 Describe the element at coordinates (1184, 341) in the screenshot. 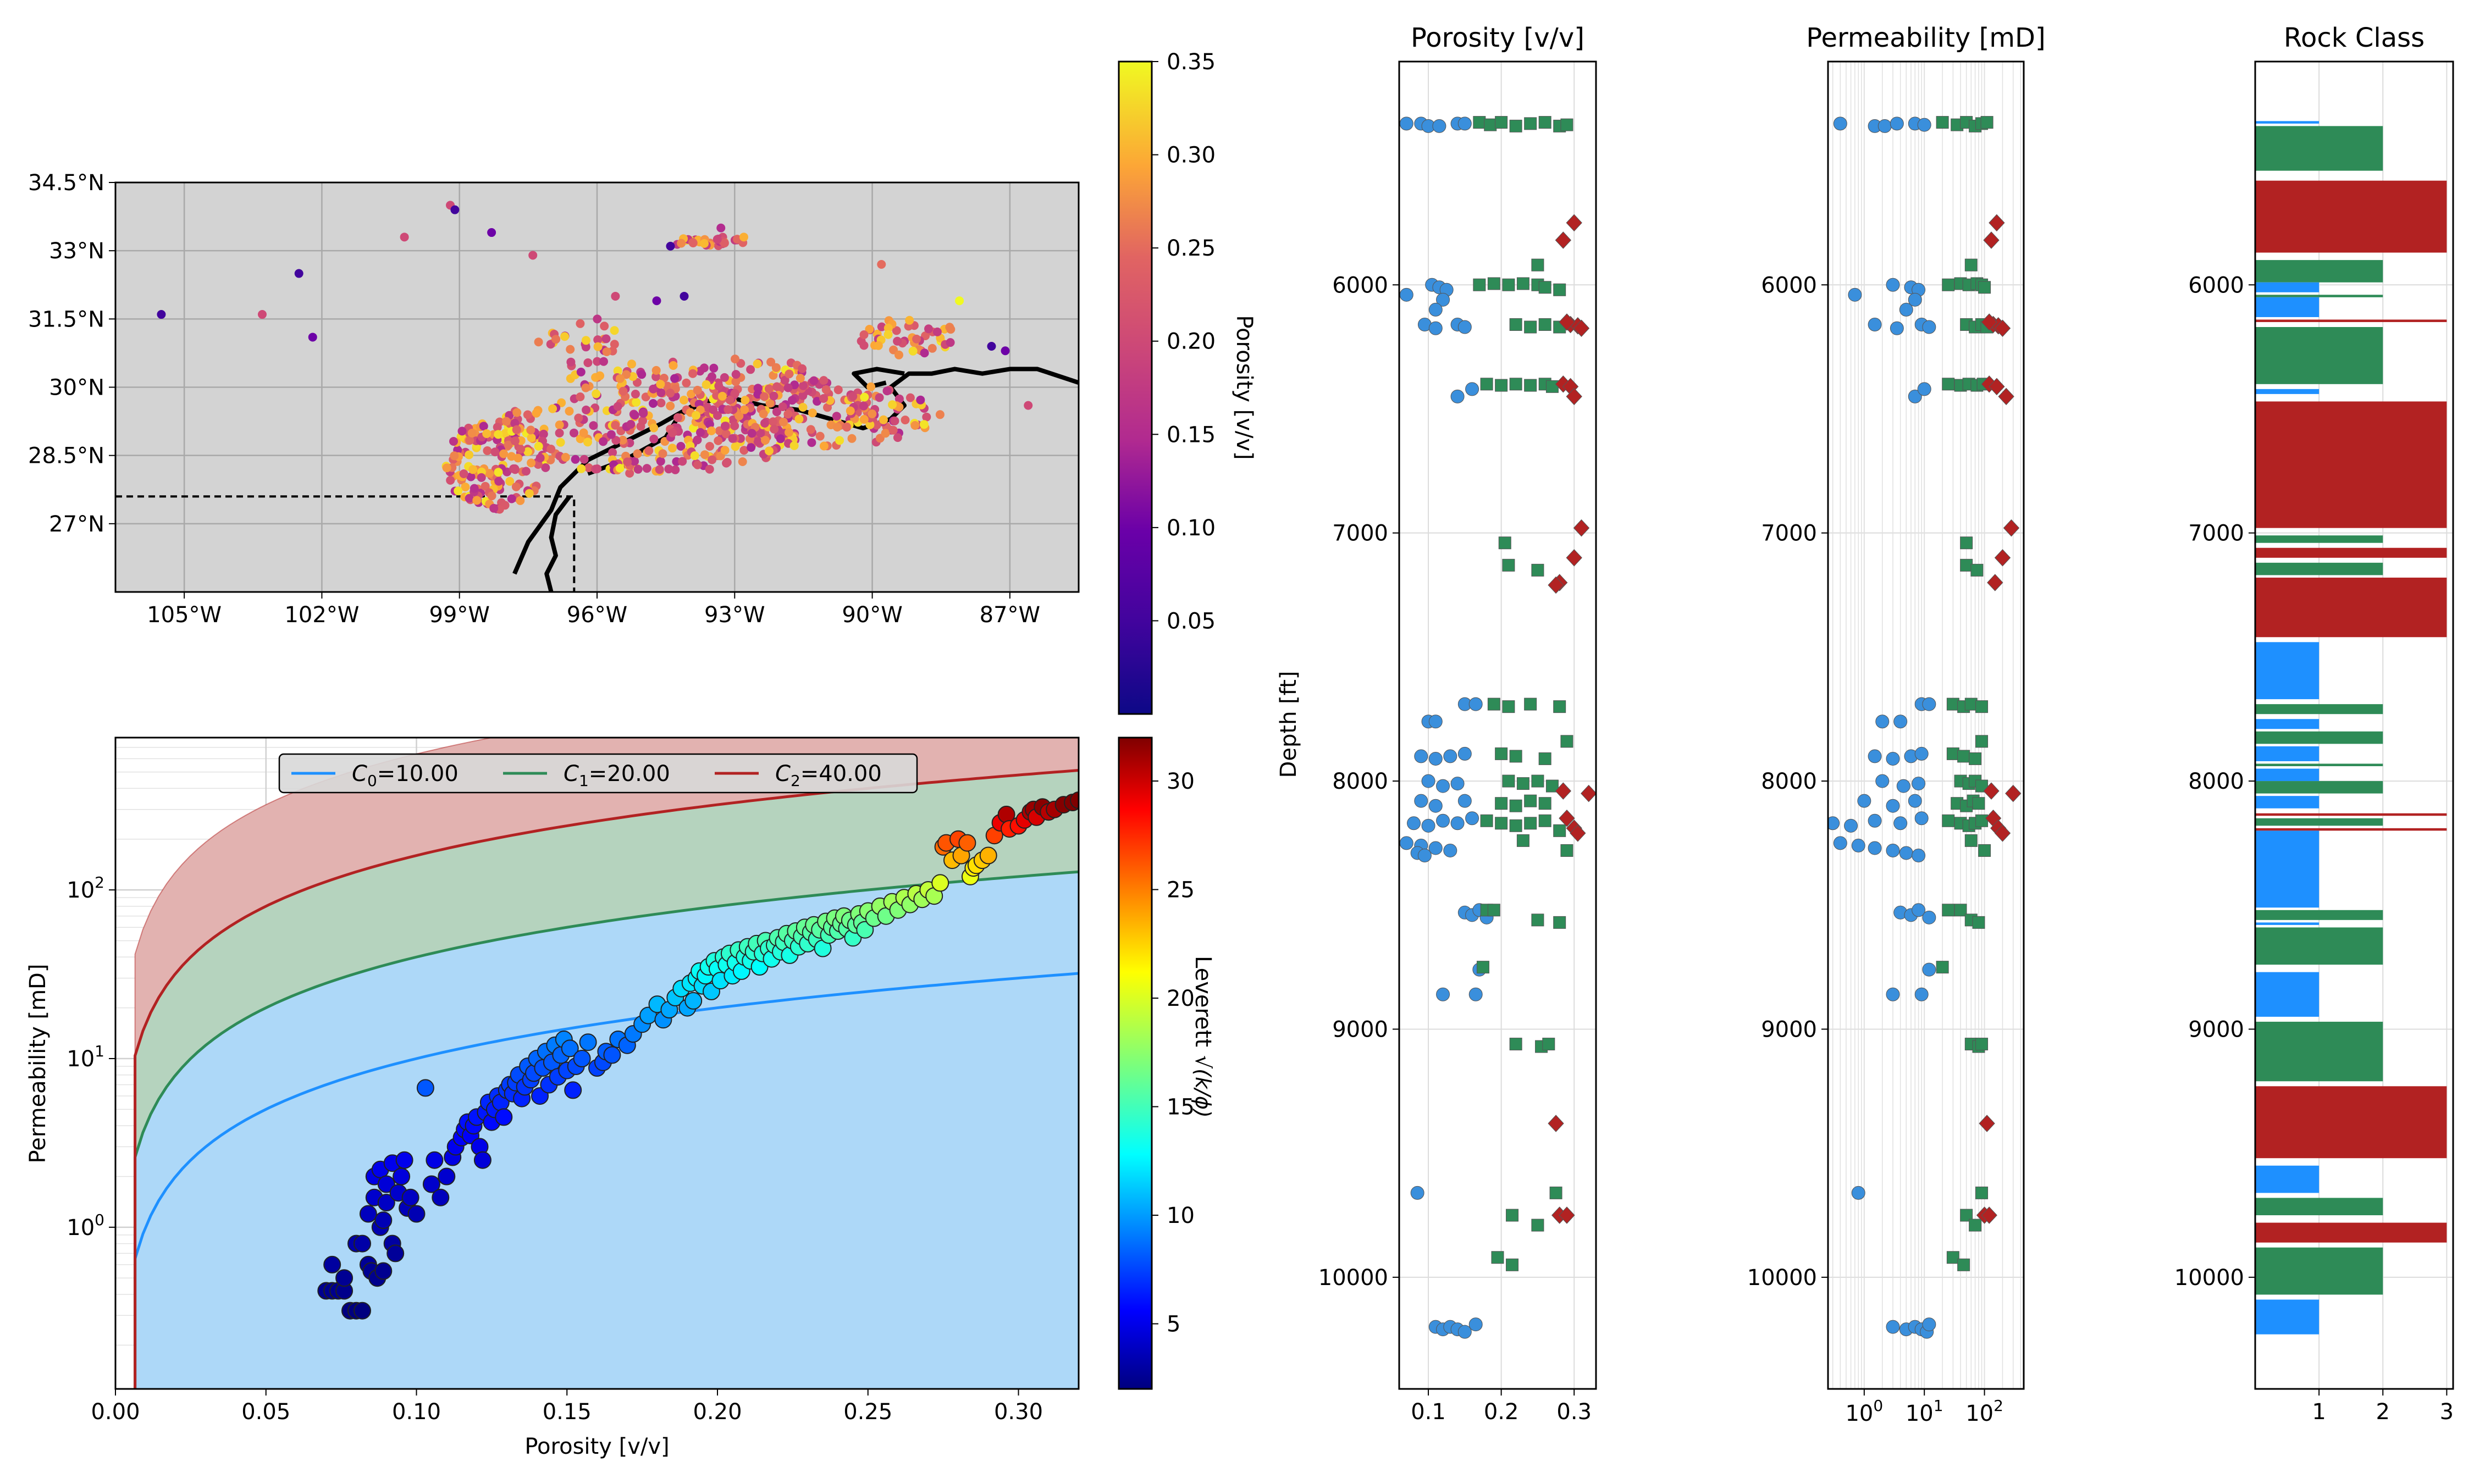

I see `porosity-colorbar-ticks: 0.05 0.10 0.15 0.20 0.25 0.30 0.35` at that location.